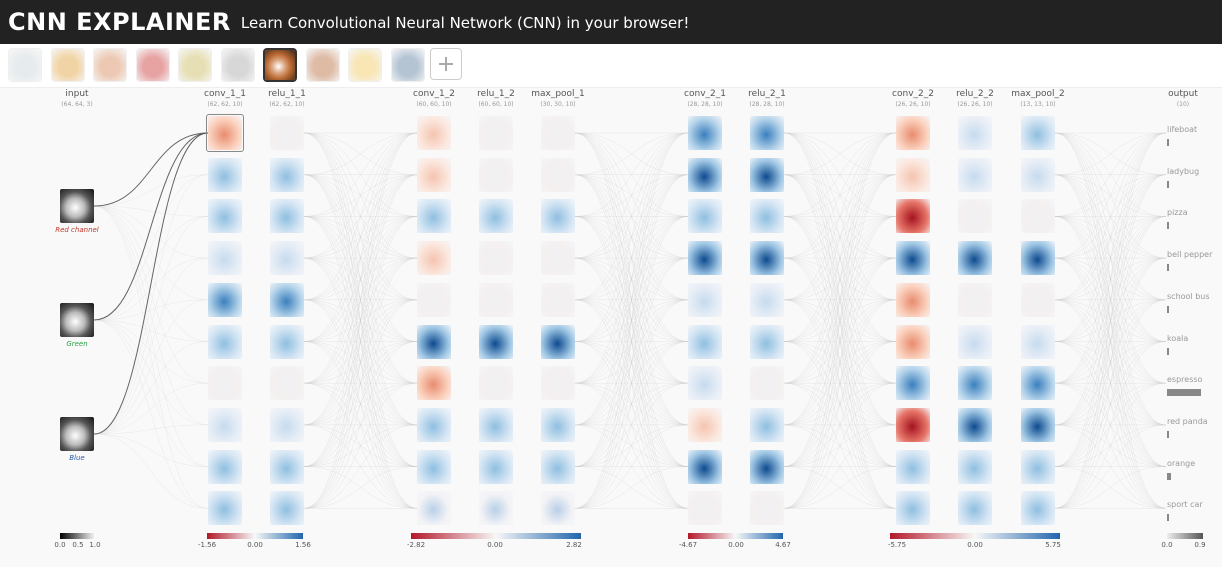 The image size is (1222, 567). Describe the element at coordinates (496, 94) in the screenshot. I see `layer-label: relu_1_2` at that location.